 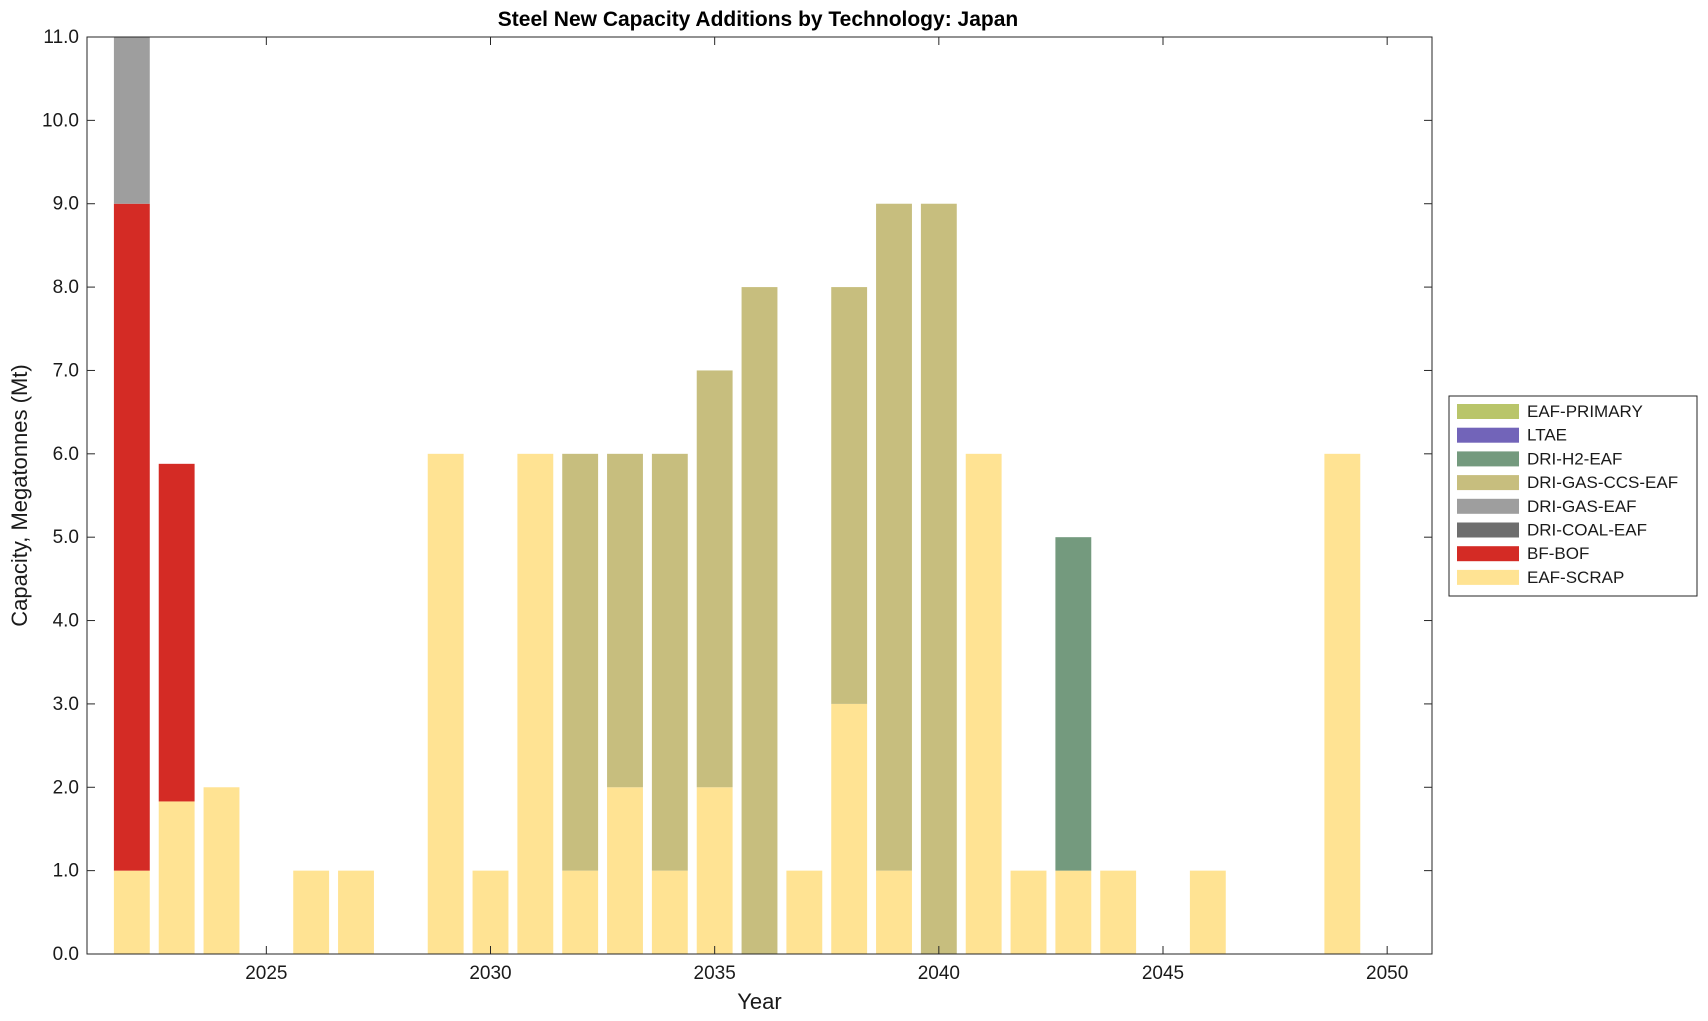 What do you see at coordinates (61, 37) in the screenshot?
I see `y-tick-label: 11.0` at bounding box center [61, 37].